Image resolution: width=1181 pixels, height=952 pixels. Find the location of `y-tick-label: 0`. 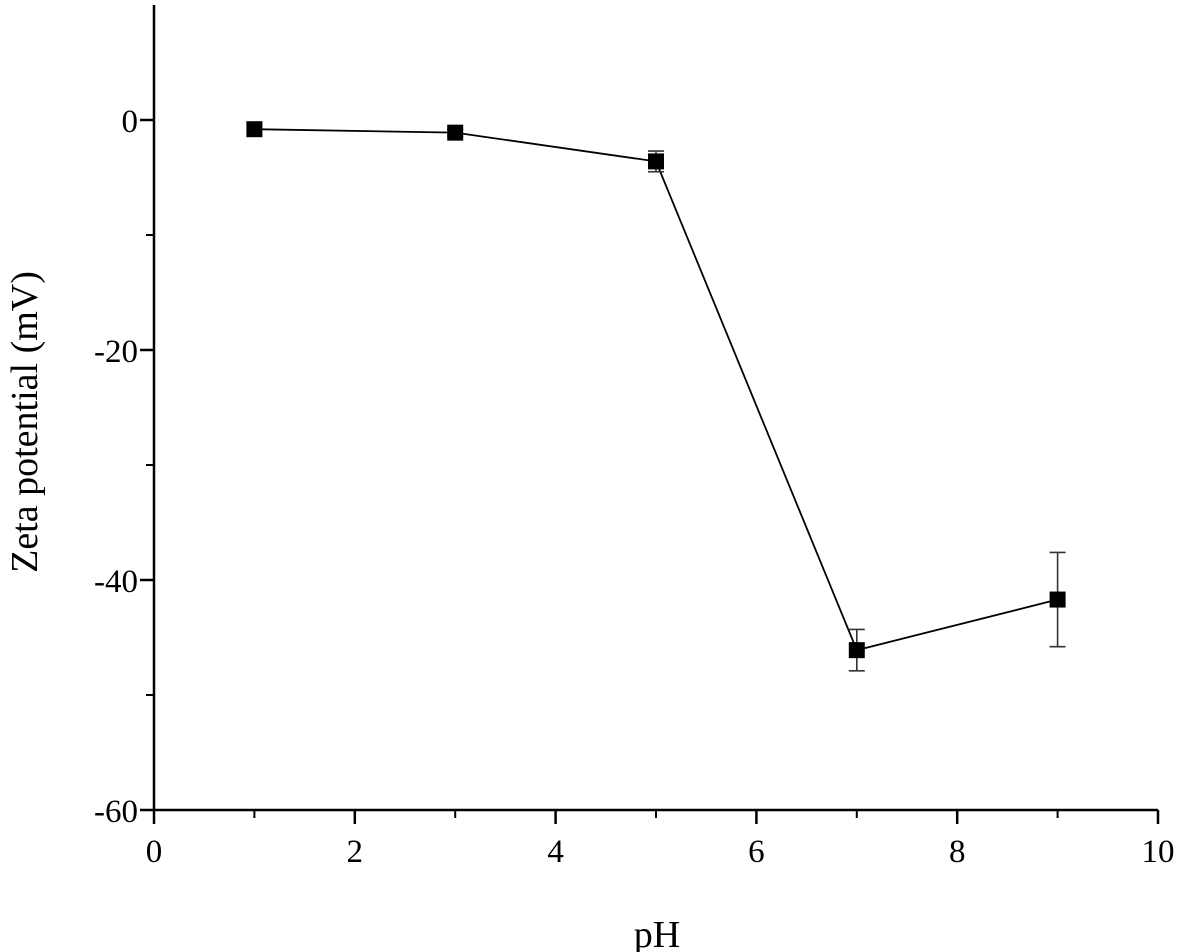

y-tick-label: 0 is located at coordinates (130, 122).